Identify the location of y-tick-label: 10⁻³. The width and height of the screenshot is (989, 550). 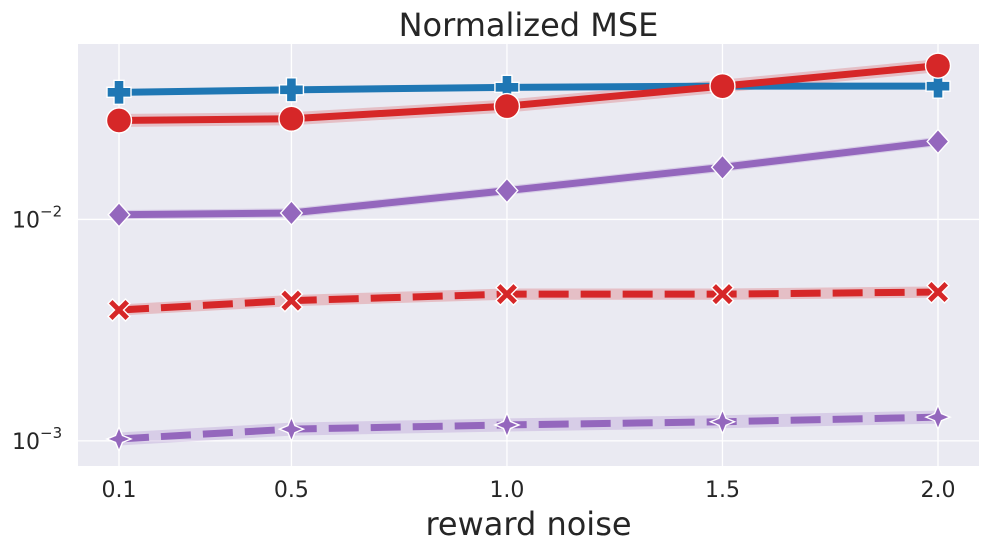
(37, 439).